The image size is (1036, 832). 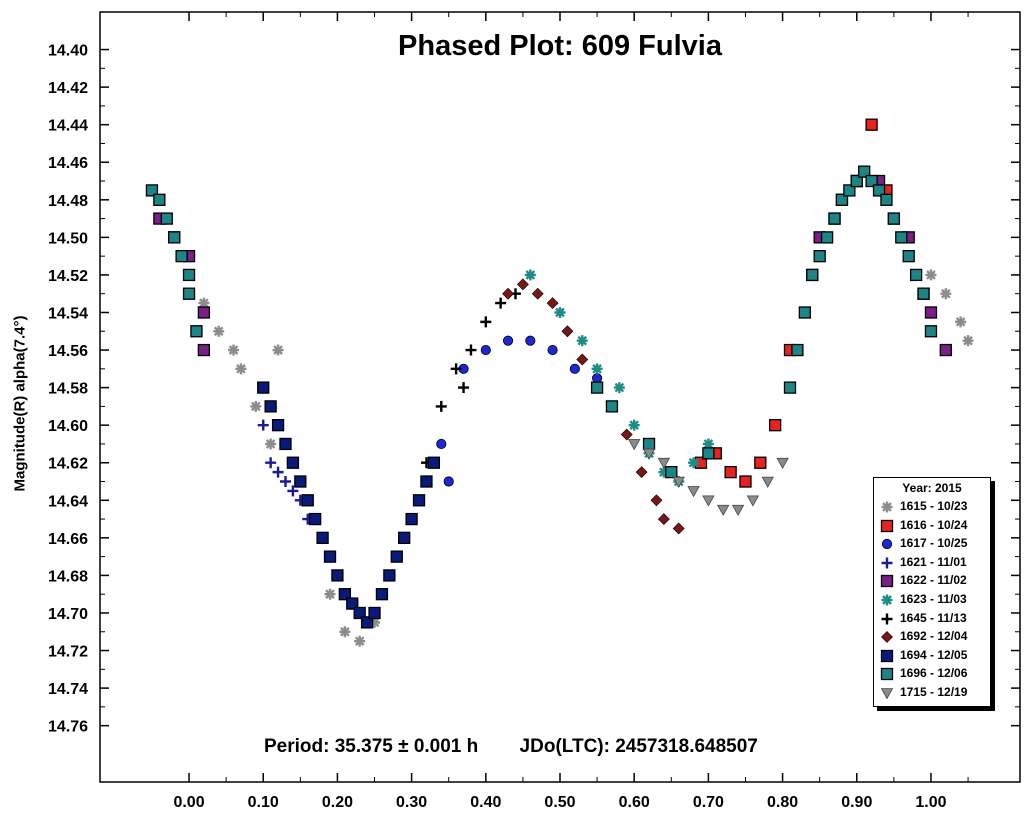 What do you see at coordinates (68, 51) in the screenshot?
I see `y-tick-label: 14.40` at bounding box center [68, 51].